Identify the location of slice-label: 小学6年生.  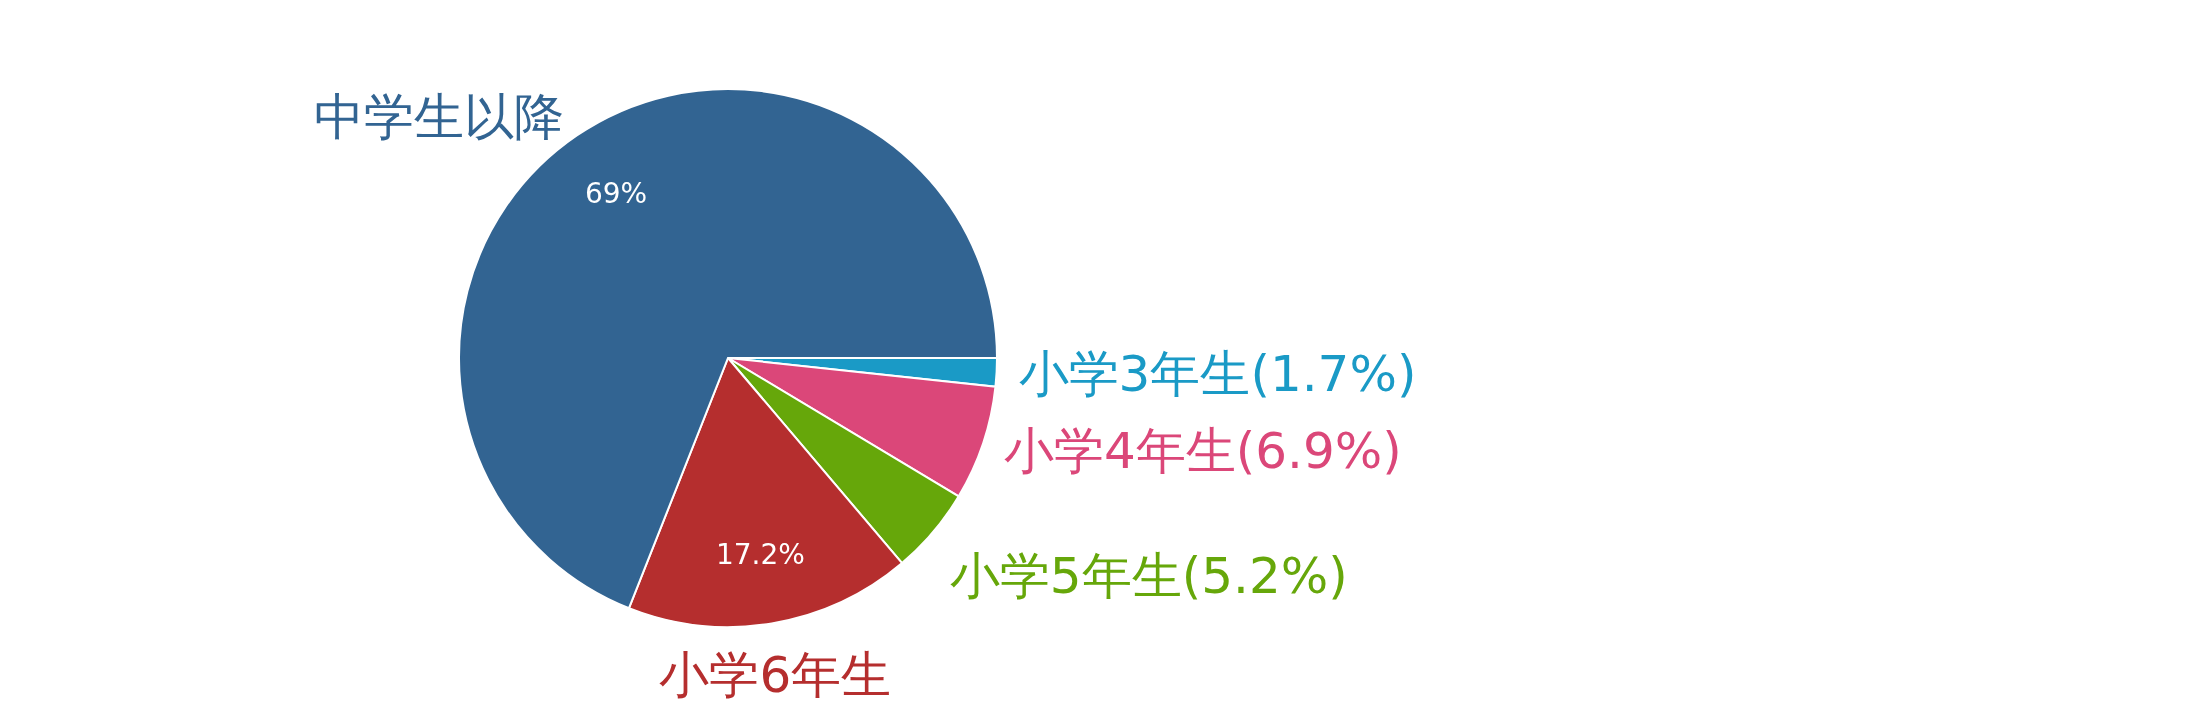
(775, 675).